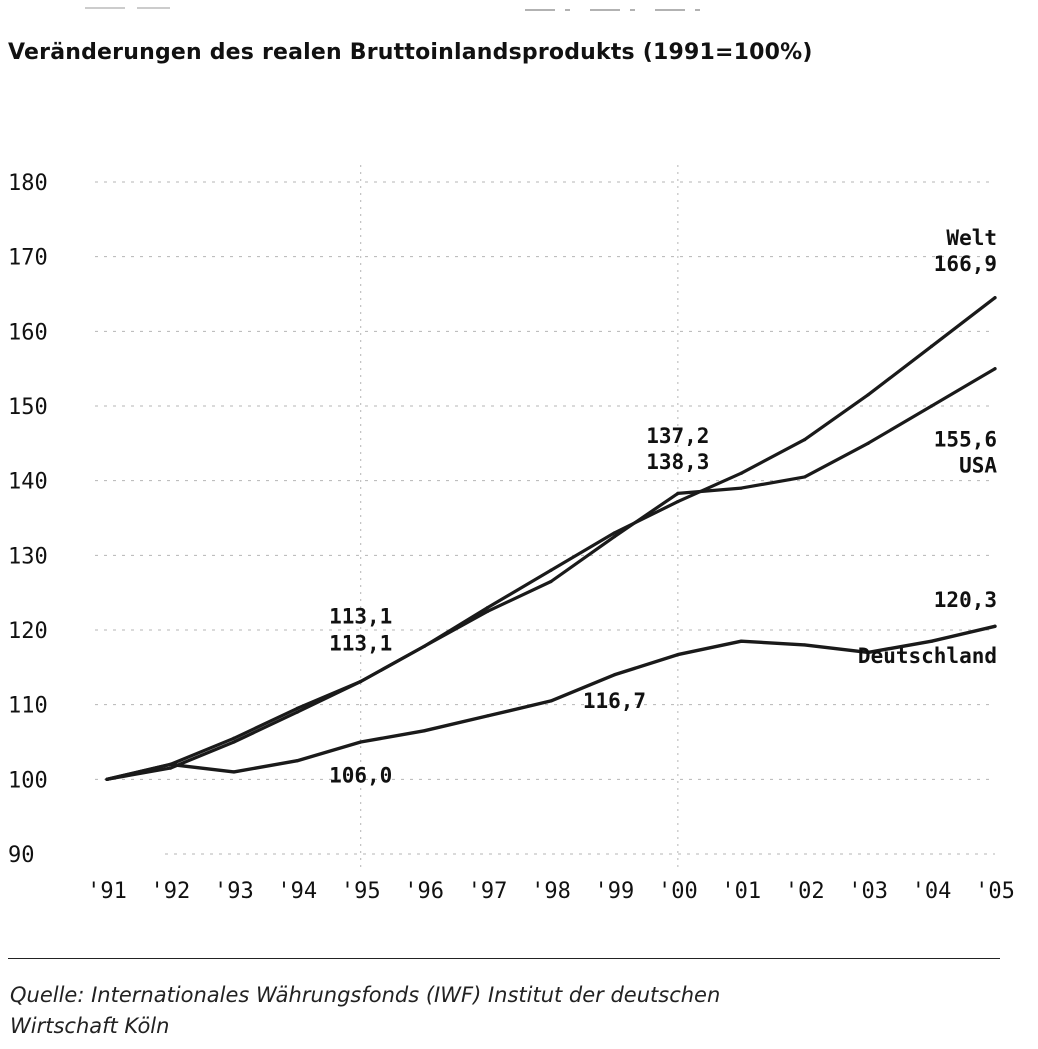  Describe the element at coordinates (995, 891) in the screenshot. I see `x-tick-label: '05` at that location.